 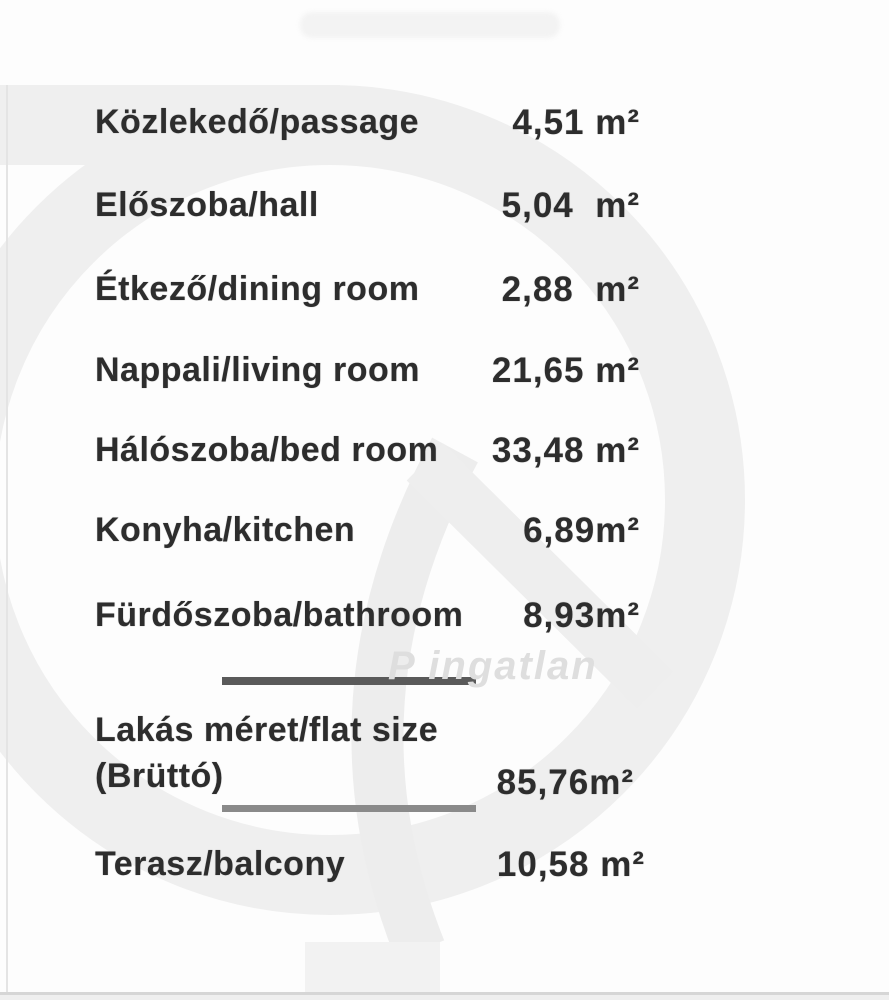 What do you see at coordinates (565, 370) in the screenshot?
I see `room-value: 21,65 m²` at bounding box center [565, 370].